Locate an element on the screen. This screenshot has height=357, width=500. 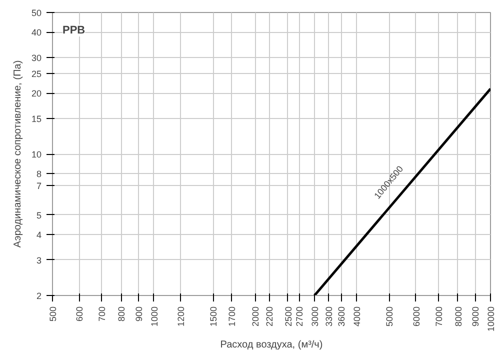
y-tick-label: 2 is located at coordinates (39, 296).